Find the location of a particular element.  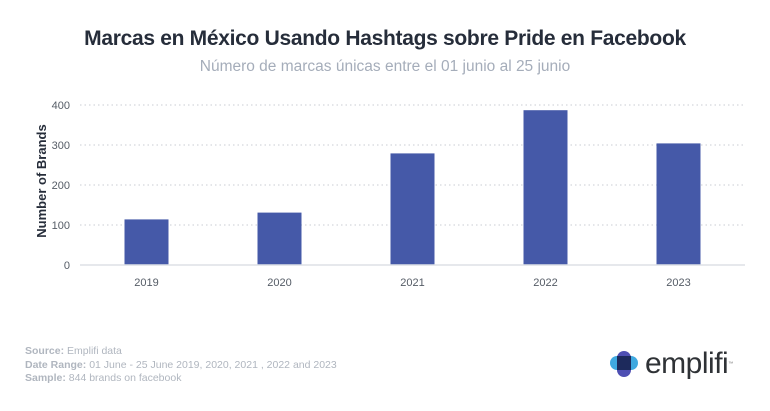

emplifi-cross-icon is located at coordinates (624, 364).